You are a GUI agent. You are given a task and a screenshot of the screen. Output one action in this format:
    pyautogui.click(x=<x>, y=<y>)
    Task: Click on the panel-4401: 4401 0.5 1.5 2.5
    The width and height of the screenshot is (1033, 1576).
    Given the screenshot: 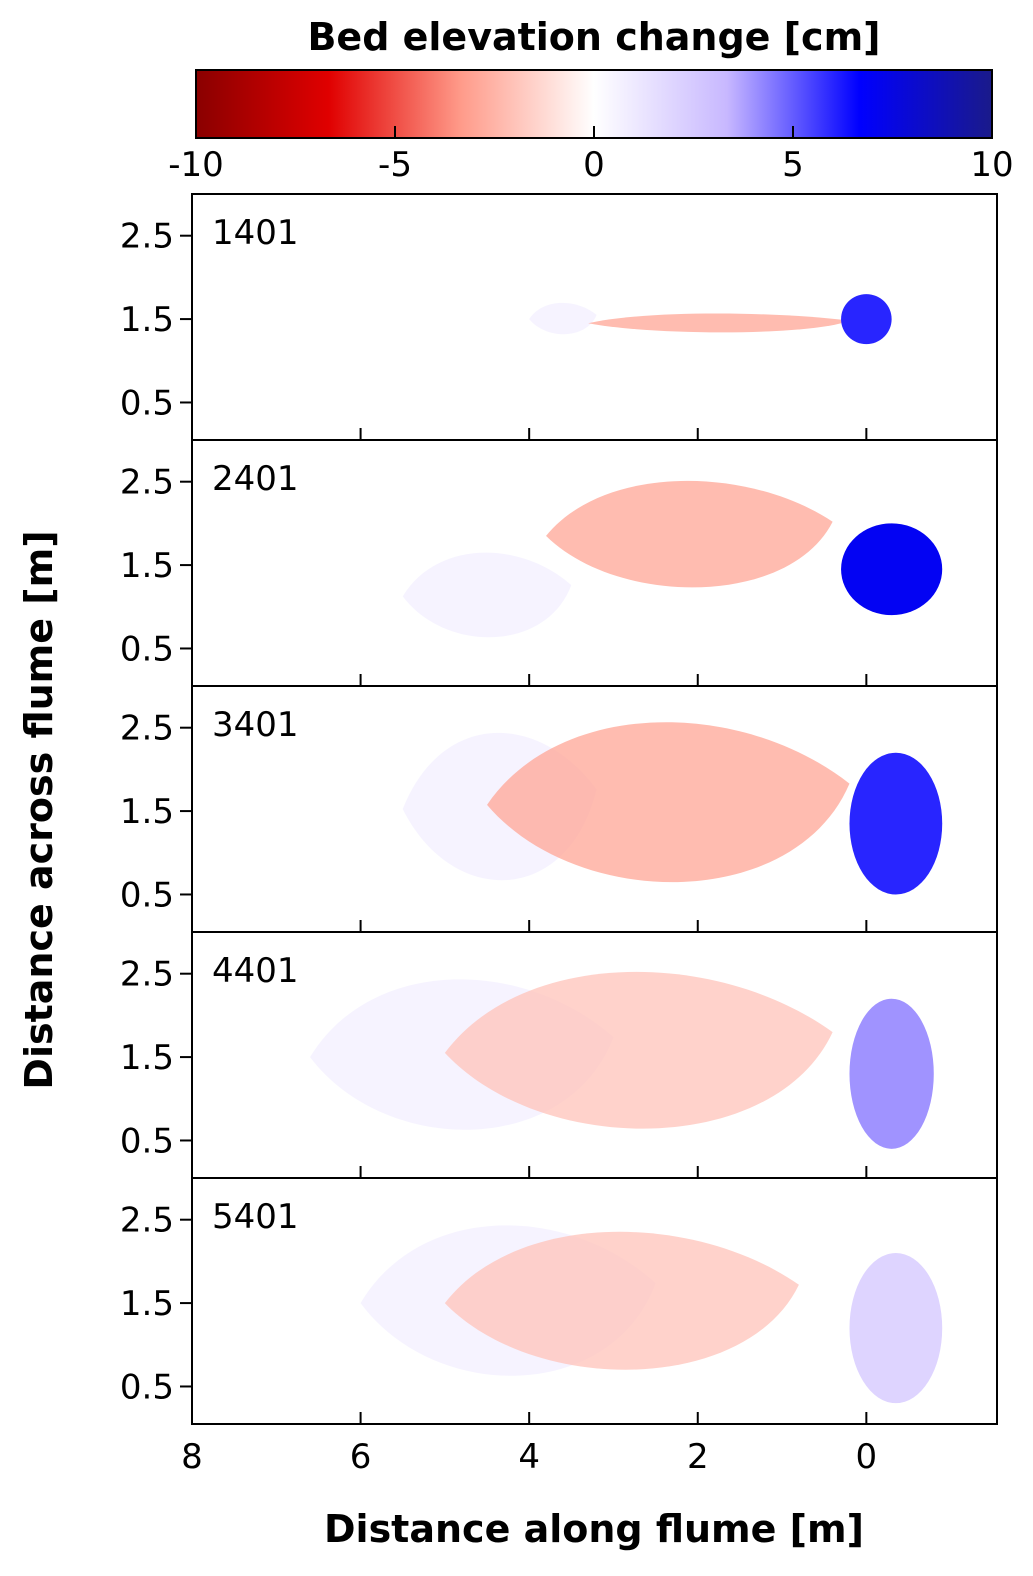 What is the action you would take?
    pyautogui.click(x=559, y=1055)
    